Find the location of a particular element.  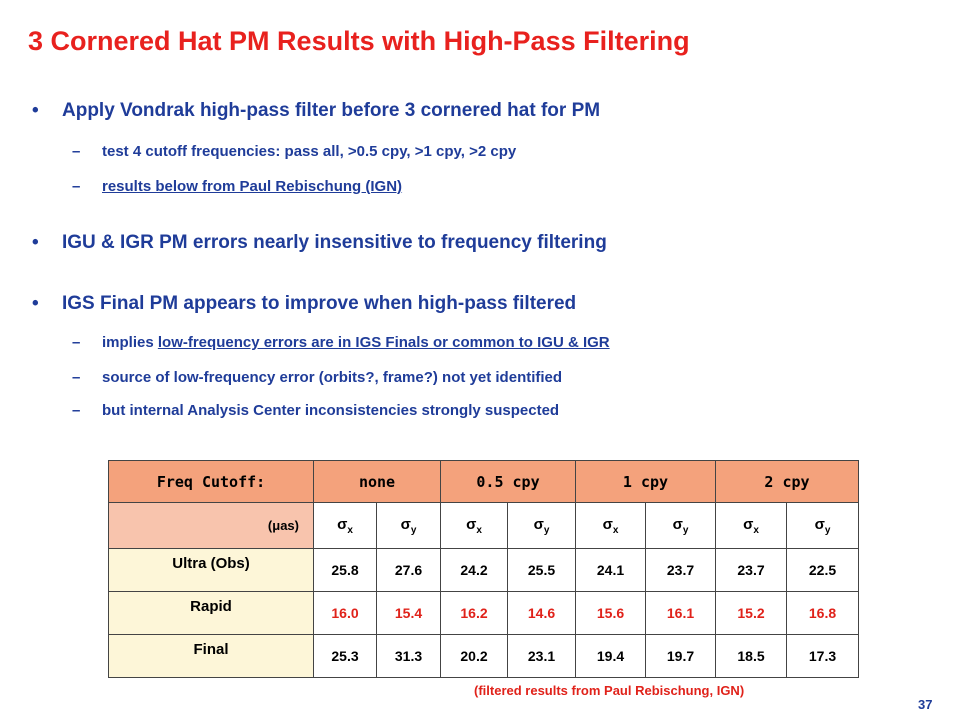

sub-bullet-text: results below from Paul Rebischung (IGN) is located at coordinates (252, 186).